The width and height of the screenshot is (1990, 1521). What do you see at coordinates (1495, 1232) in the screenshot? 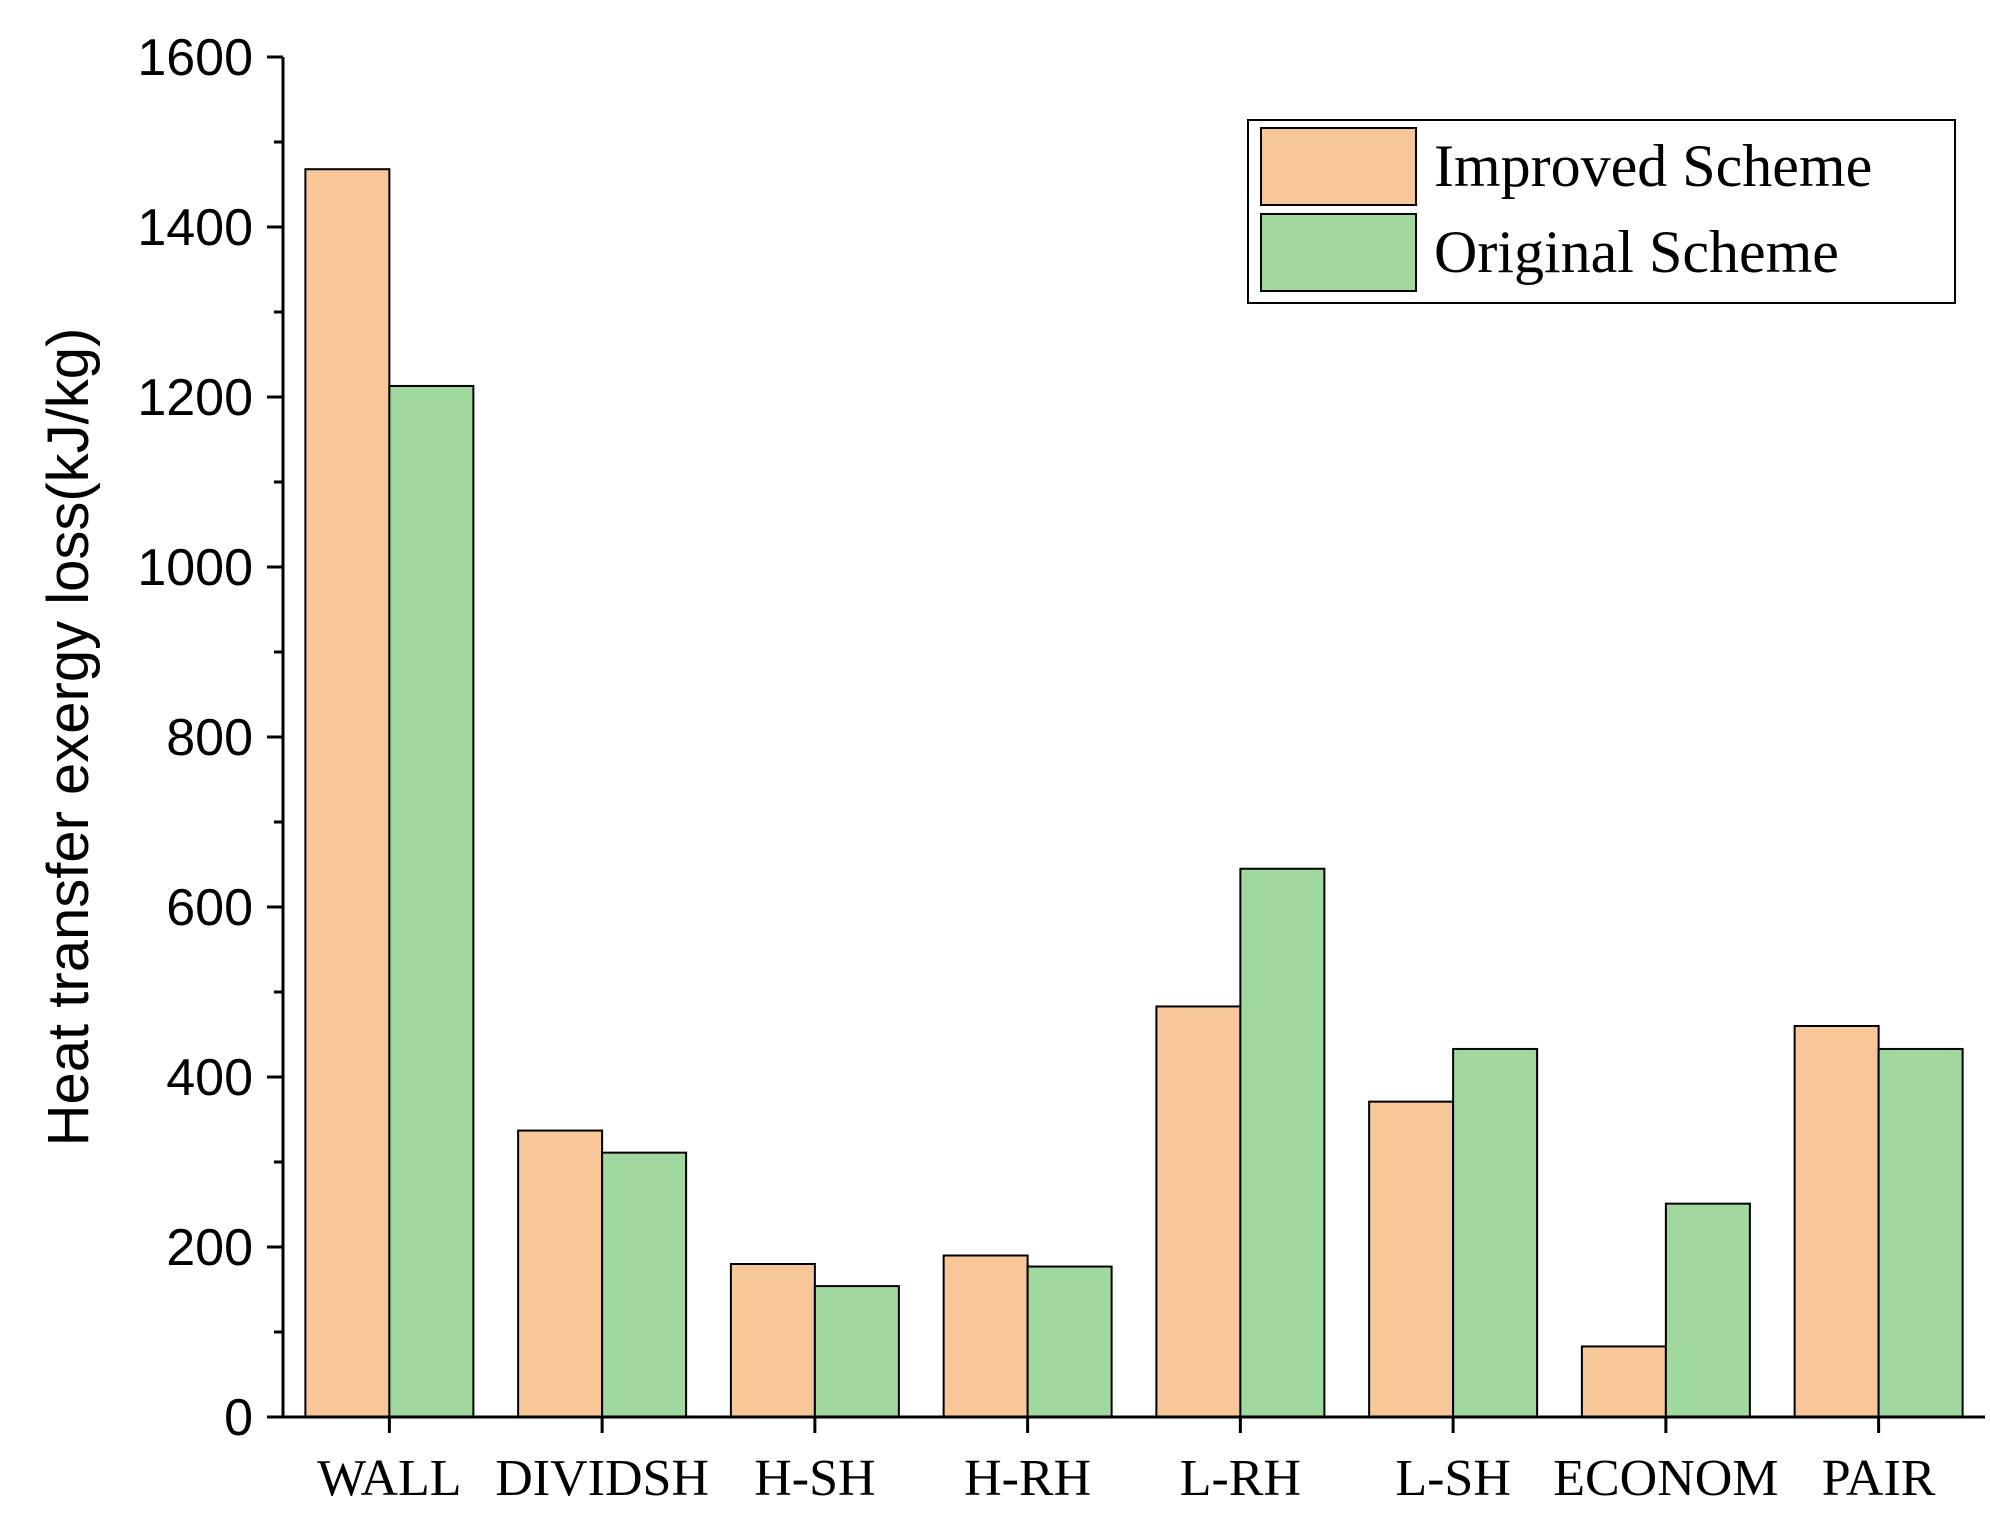
I see `bar-l-sh-original` at bounding box center [1495, 1232].